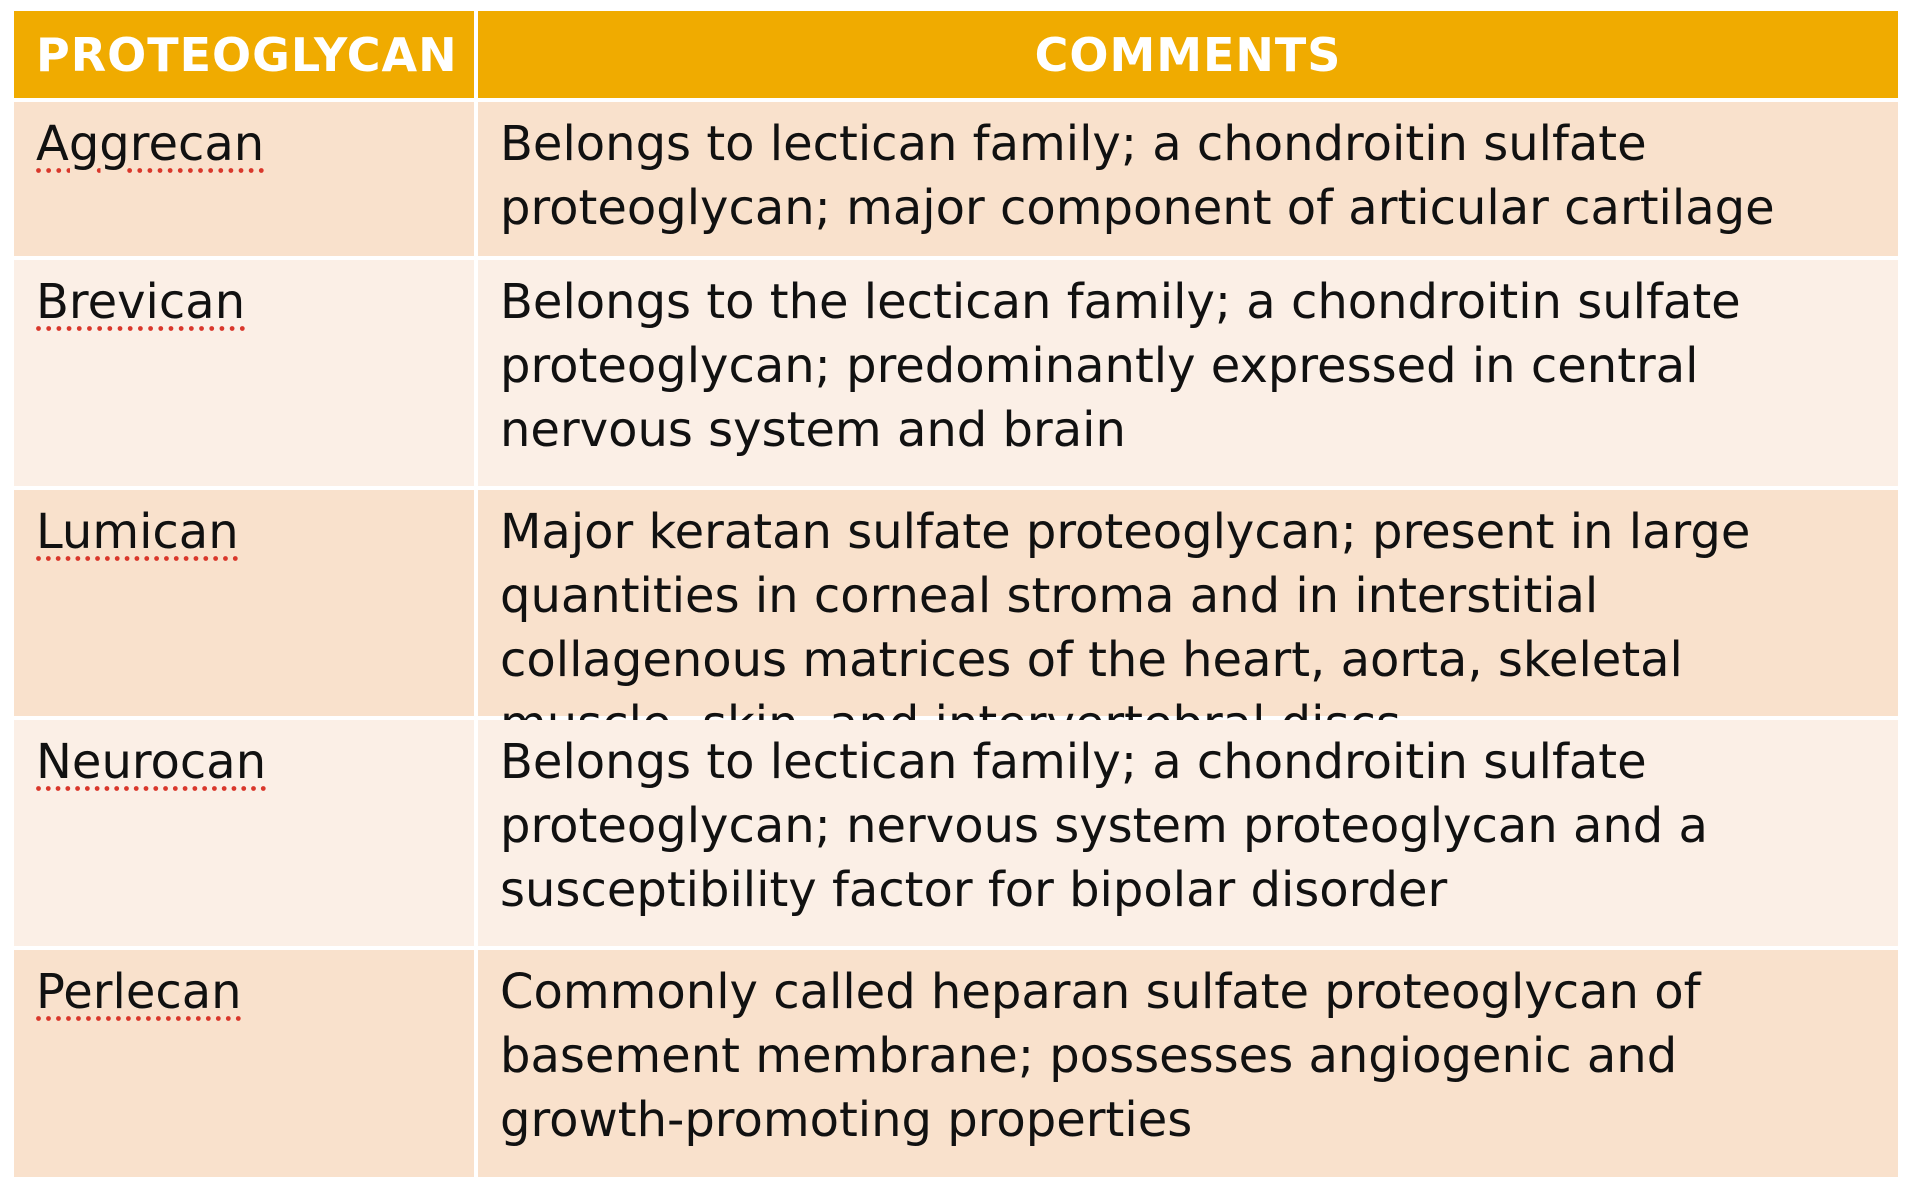 The width and height of the screenshot is (1907, 1189). I want to click on row-name: Aggrecan, so click(244, 179).